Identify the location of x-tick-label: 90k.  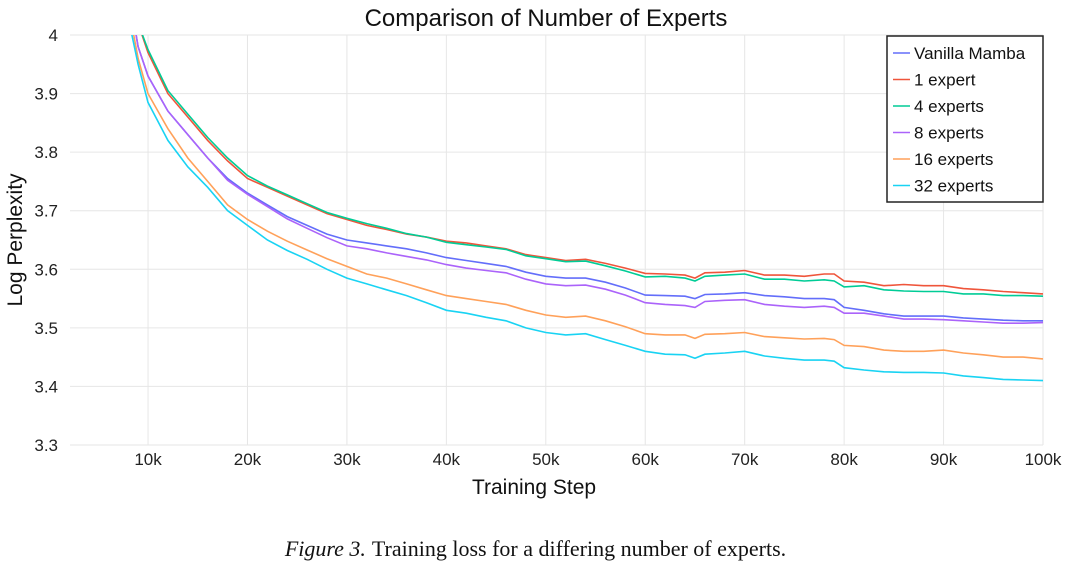
(944, 459).